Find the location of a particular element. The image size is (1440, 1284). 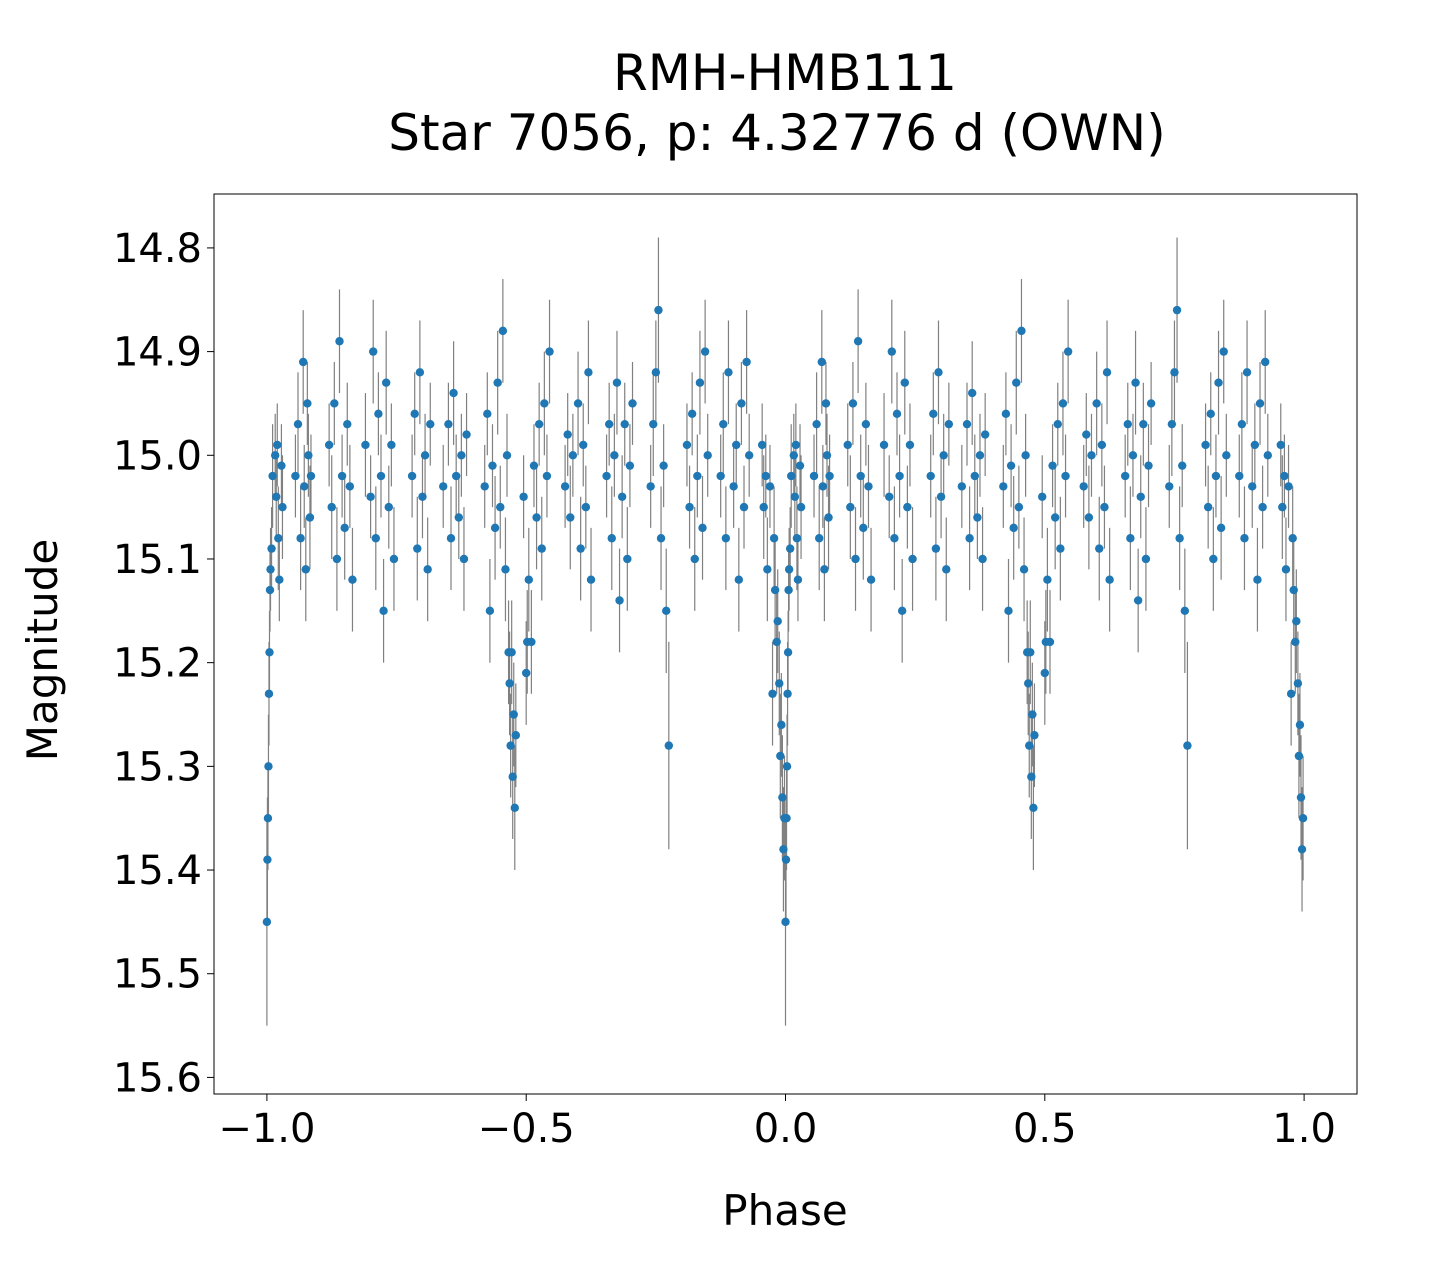

chart-title-line2: Star 7056, p: 4.32776 d (OWN) is located at coordinates (776, 133).